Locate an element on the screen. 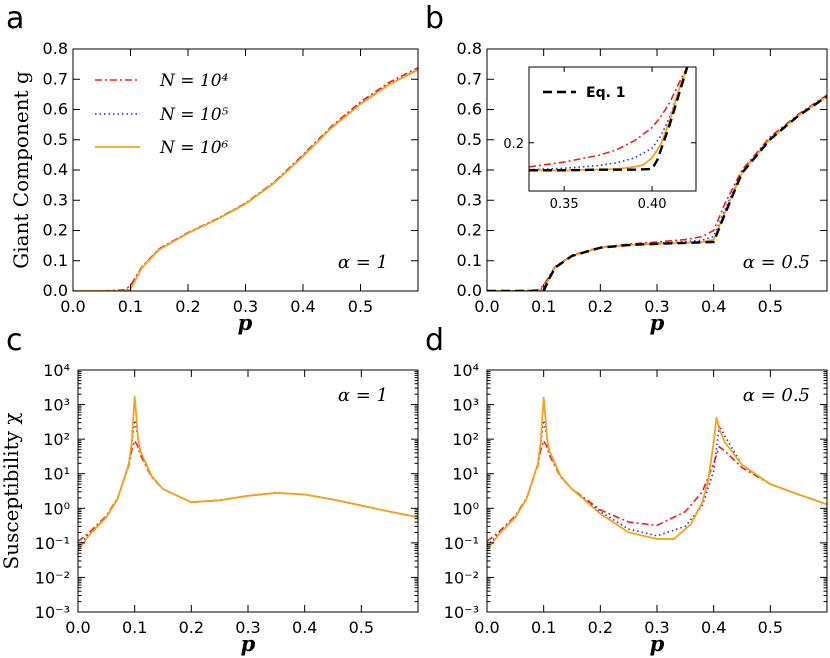 The image size is (830, 658). panel-b-ytick-label: 0.5 is located at coordinates (469, 139).